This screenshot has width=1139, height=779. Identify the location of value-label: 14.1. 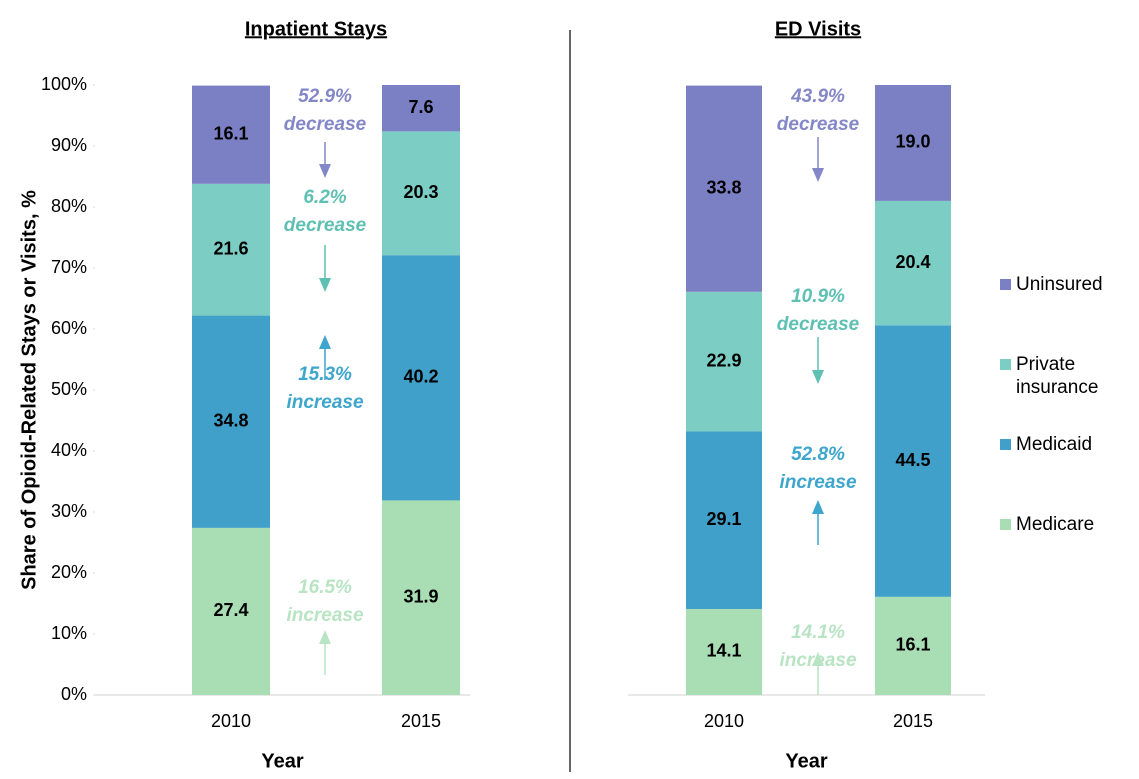
(723, 651).